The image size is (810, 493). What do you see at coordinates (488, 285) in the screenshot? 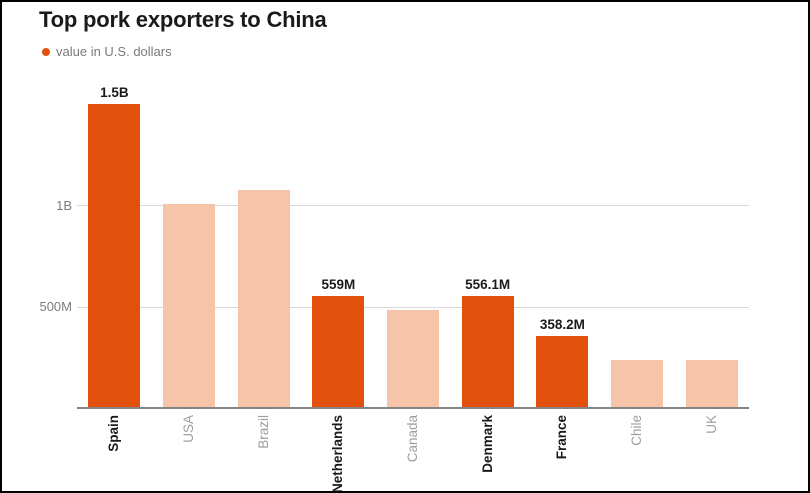
I see `bar-value-label-denmark: 556.1M` at bounding box center [488, 285].